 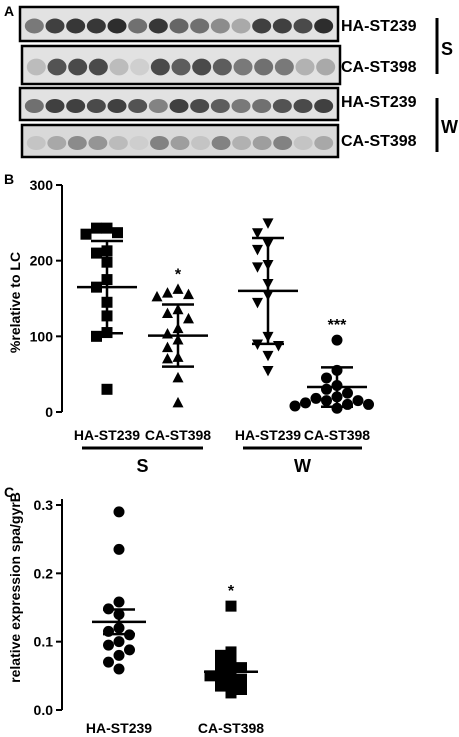 What do you see at coordinates (142, 466) in the screenshot?
I see `group-label: S` at bounding box center [142, 466].